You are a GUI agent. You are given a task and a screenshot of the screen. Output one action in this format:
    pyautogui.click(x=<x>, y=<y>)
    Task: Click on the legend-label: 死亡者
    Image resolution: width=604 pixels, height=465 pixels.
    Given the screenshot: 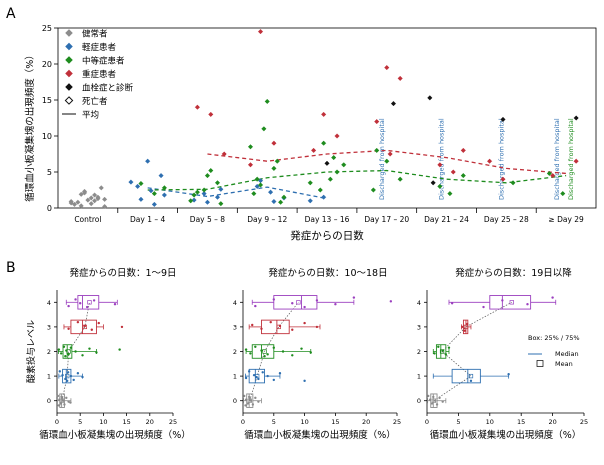 What is the action you would take?
    pyautogui.click(x=95, y=101)
    